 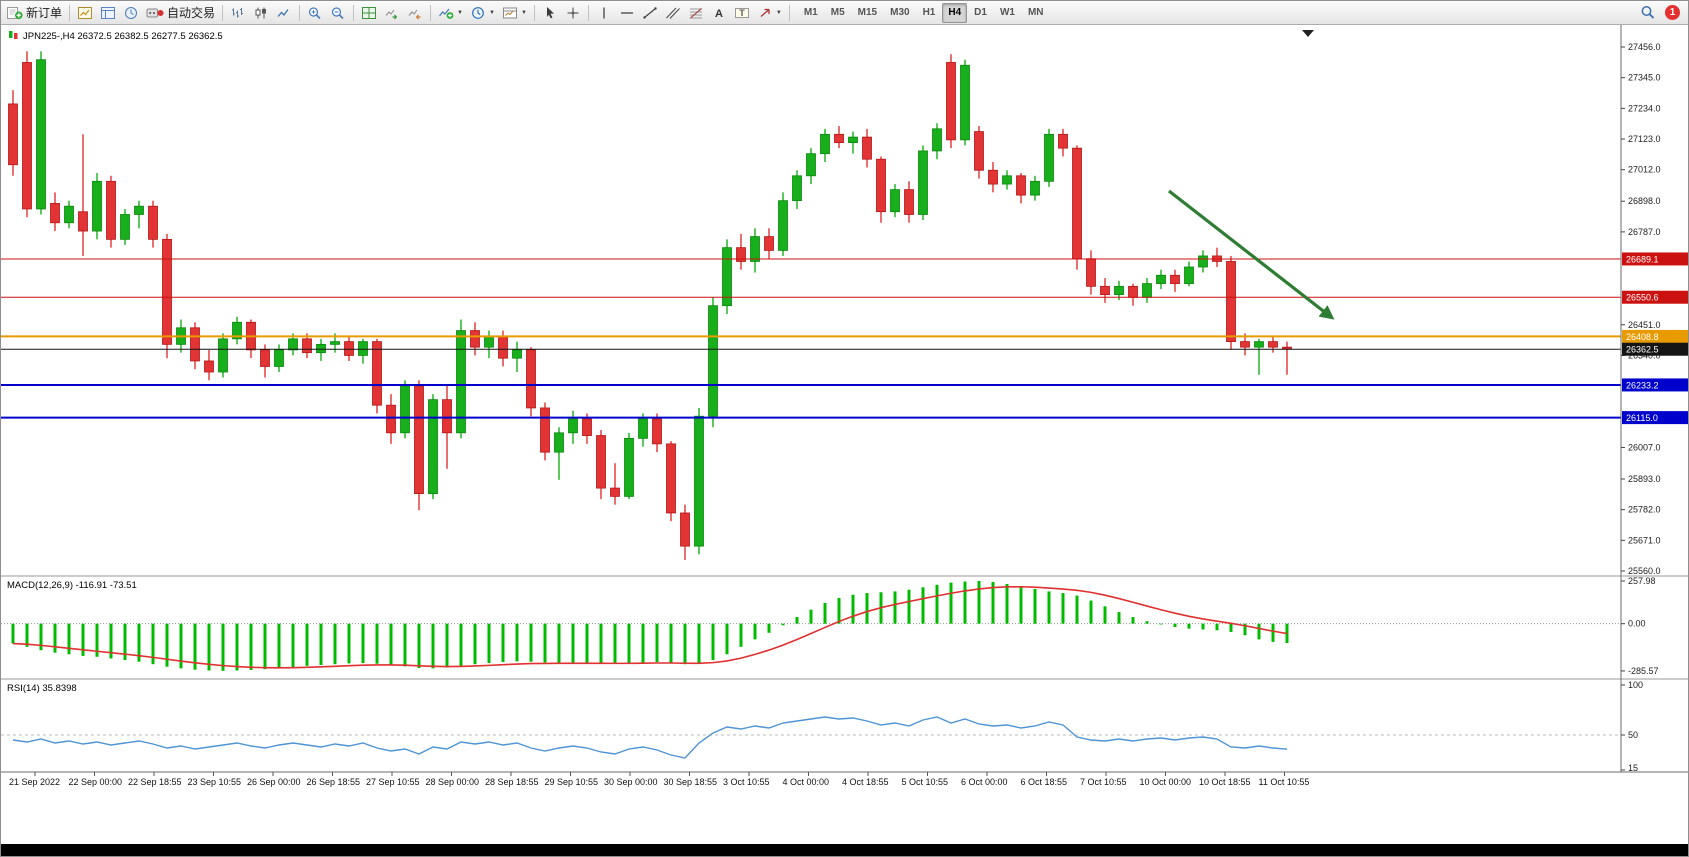 What do you see at coordinates (482, 13) in the screenshot?
I see `periods-button: ▼` at bounding box center [482, 13].